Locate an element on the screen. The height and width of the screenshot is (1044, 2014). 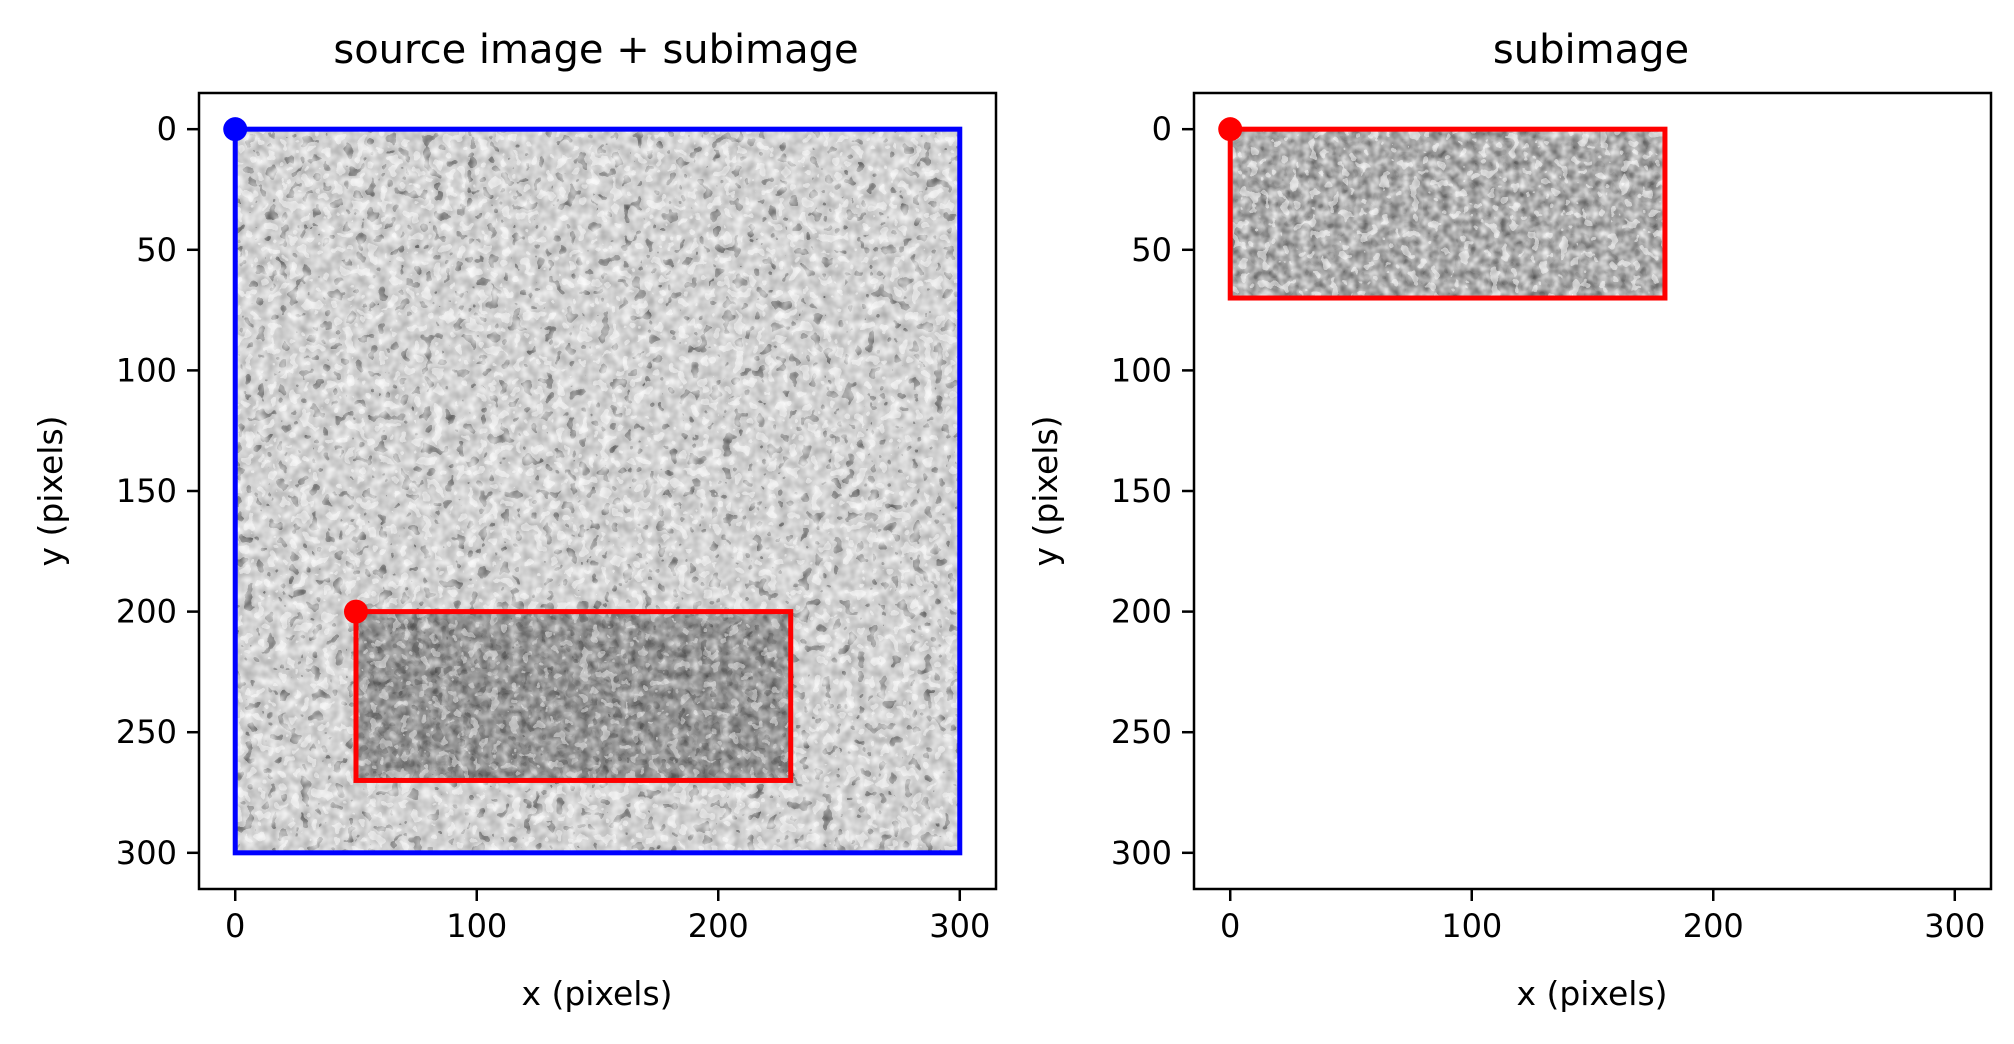
source-origin-marker is located at coordinates (235, 129).